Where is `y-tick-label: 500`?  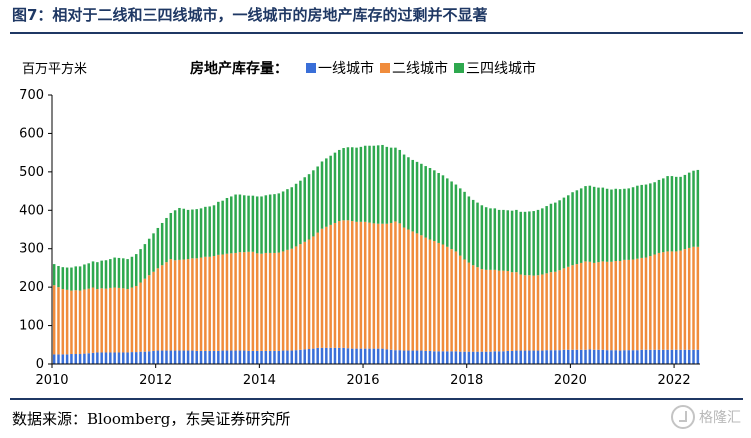 y-tick-label: 500 is located at coordinates (31, 172).